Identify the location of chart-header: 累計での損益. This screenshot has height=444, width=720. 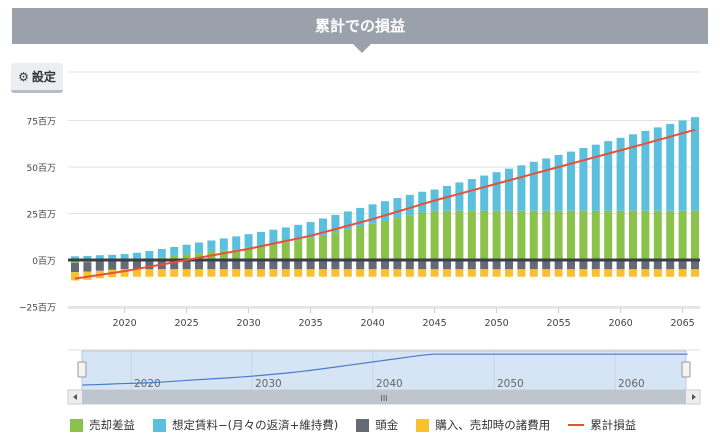
(360, 26).